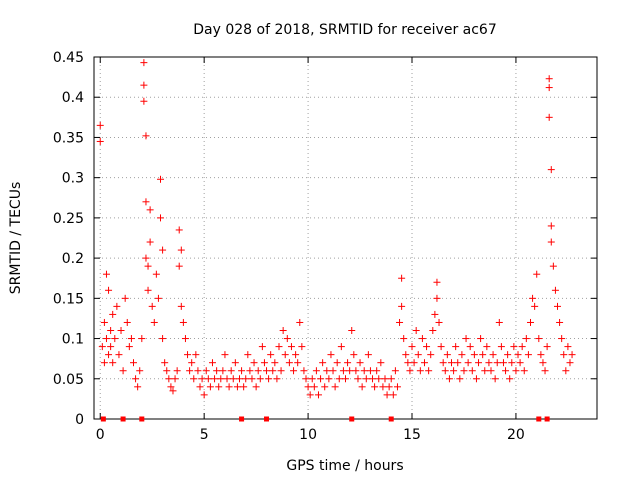 The image size is (640, 480). I want to click on y-tick-label: 0.2, so click(73, 259).